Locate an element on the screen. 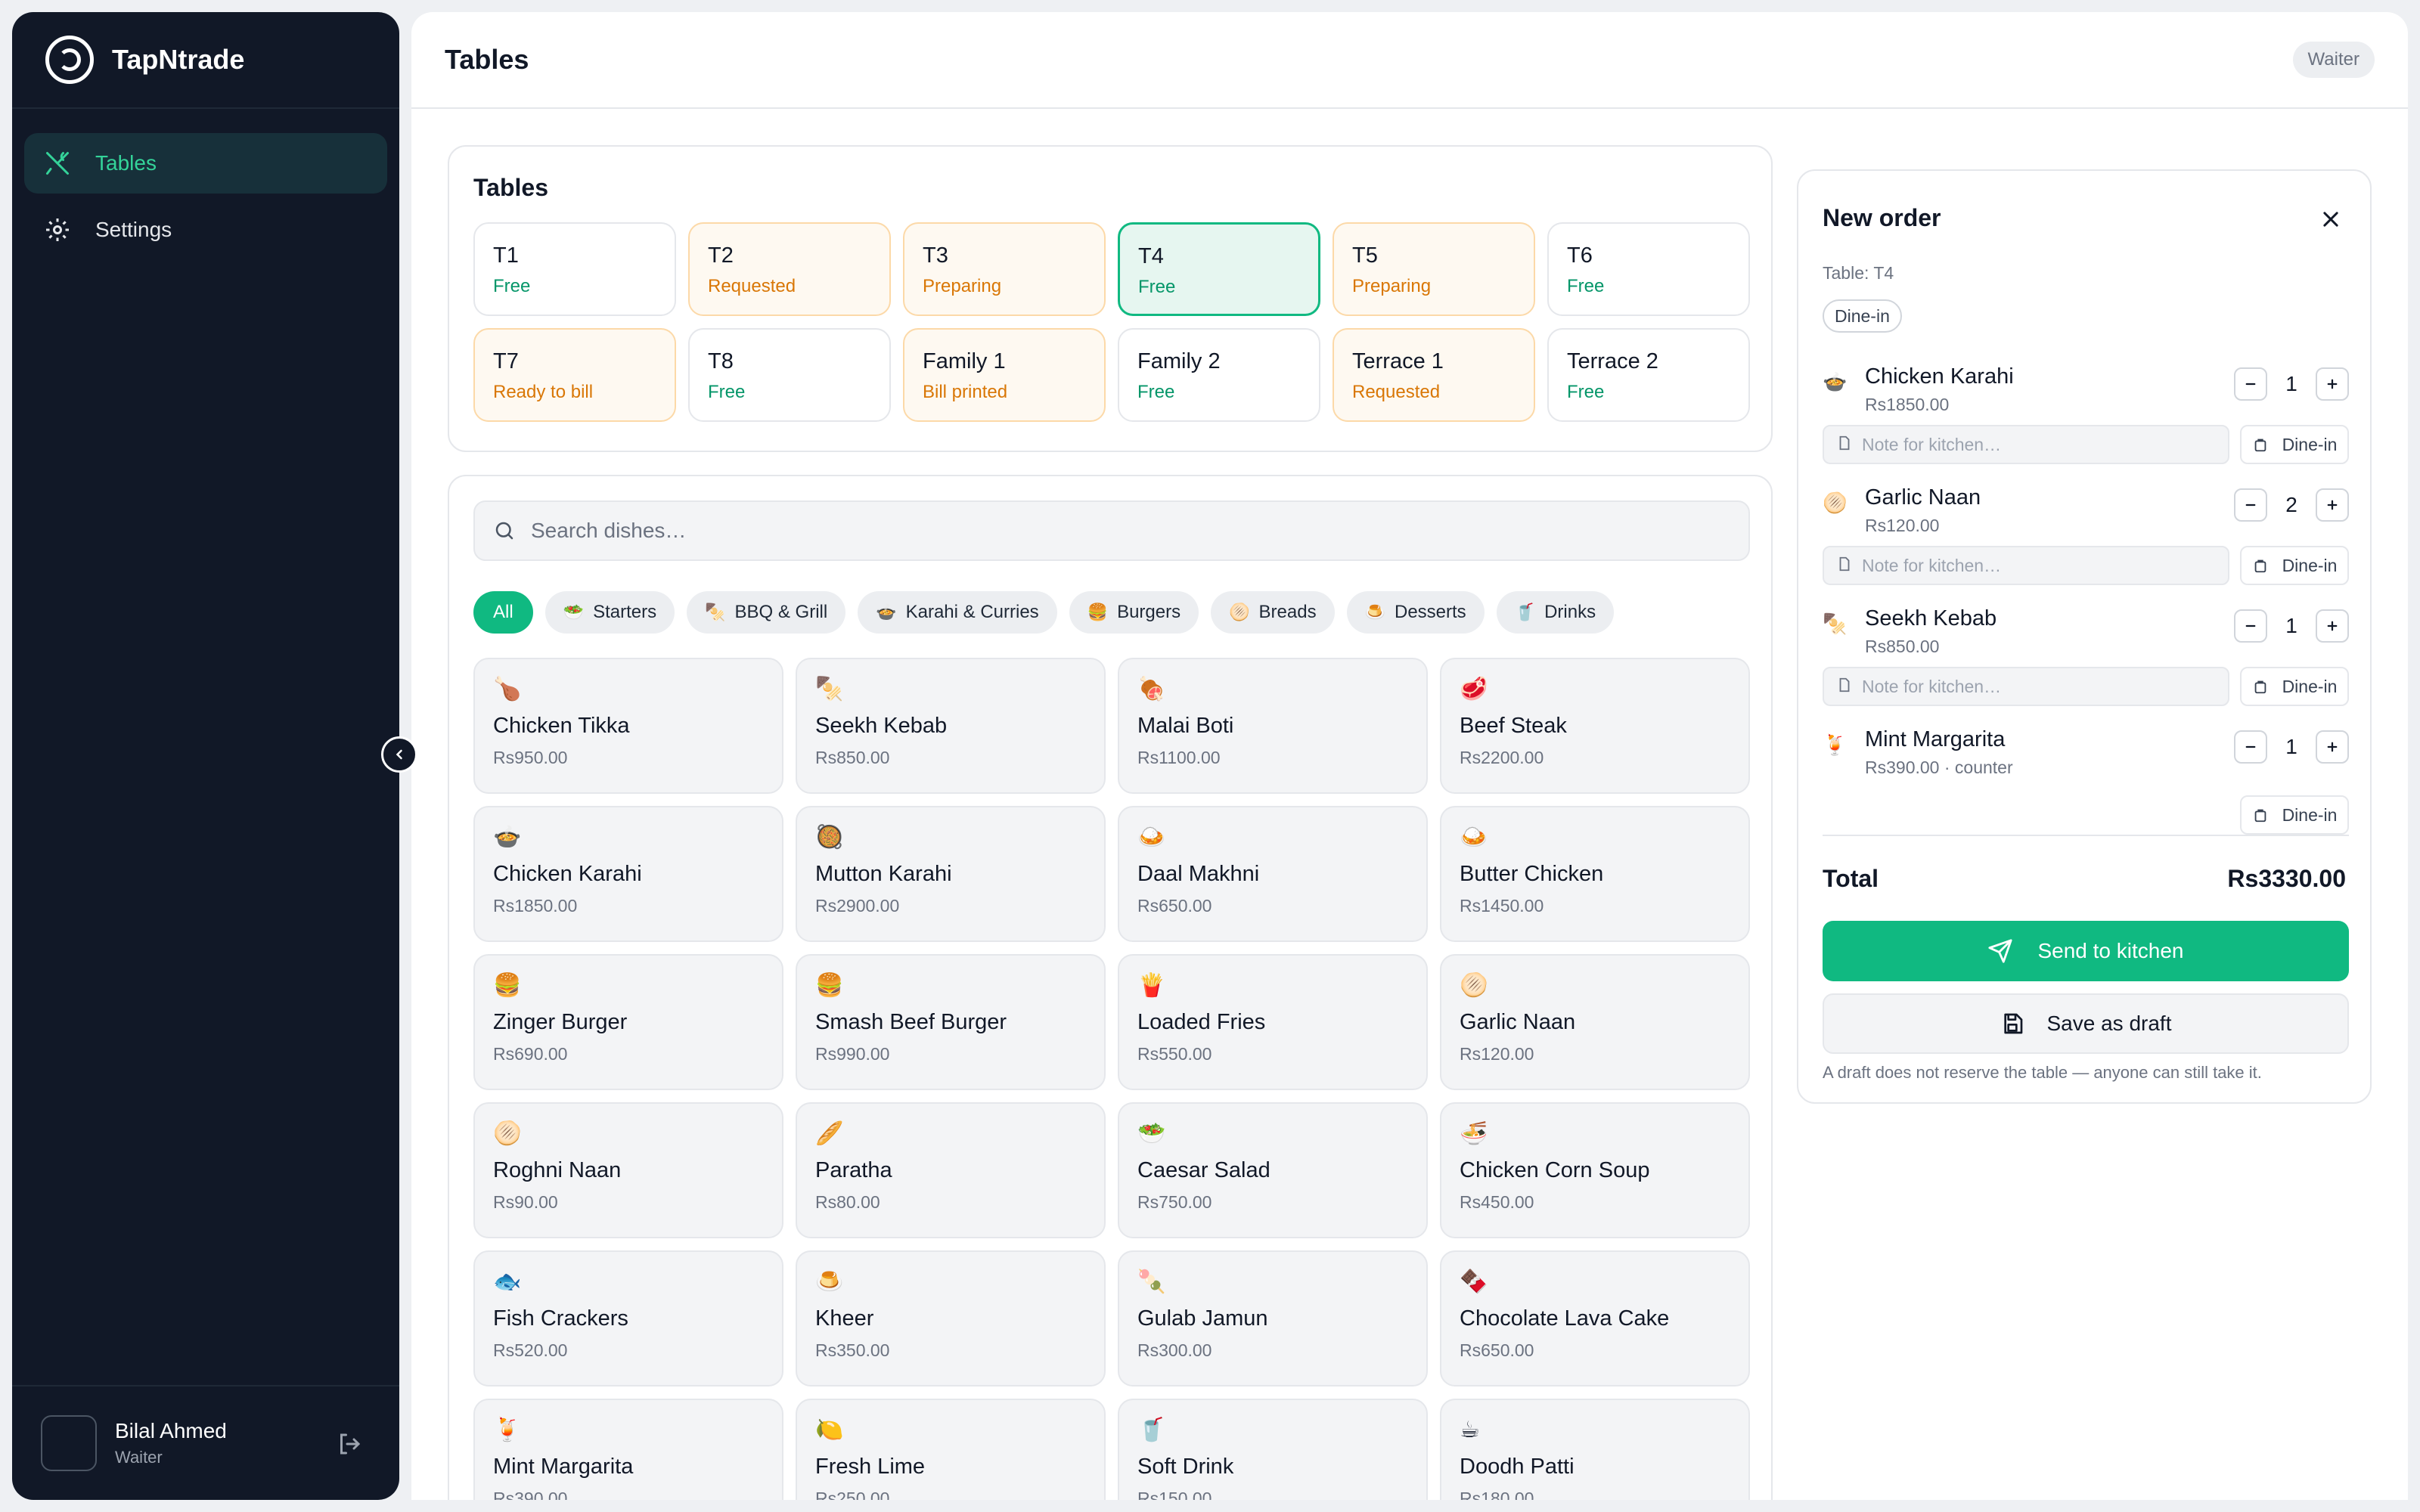  dish-card: 🍔 Zinger Burger Rs690.00 is located at coordinates (628, 1022).